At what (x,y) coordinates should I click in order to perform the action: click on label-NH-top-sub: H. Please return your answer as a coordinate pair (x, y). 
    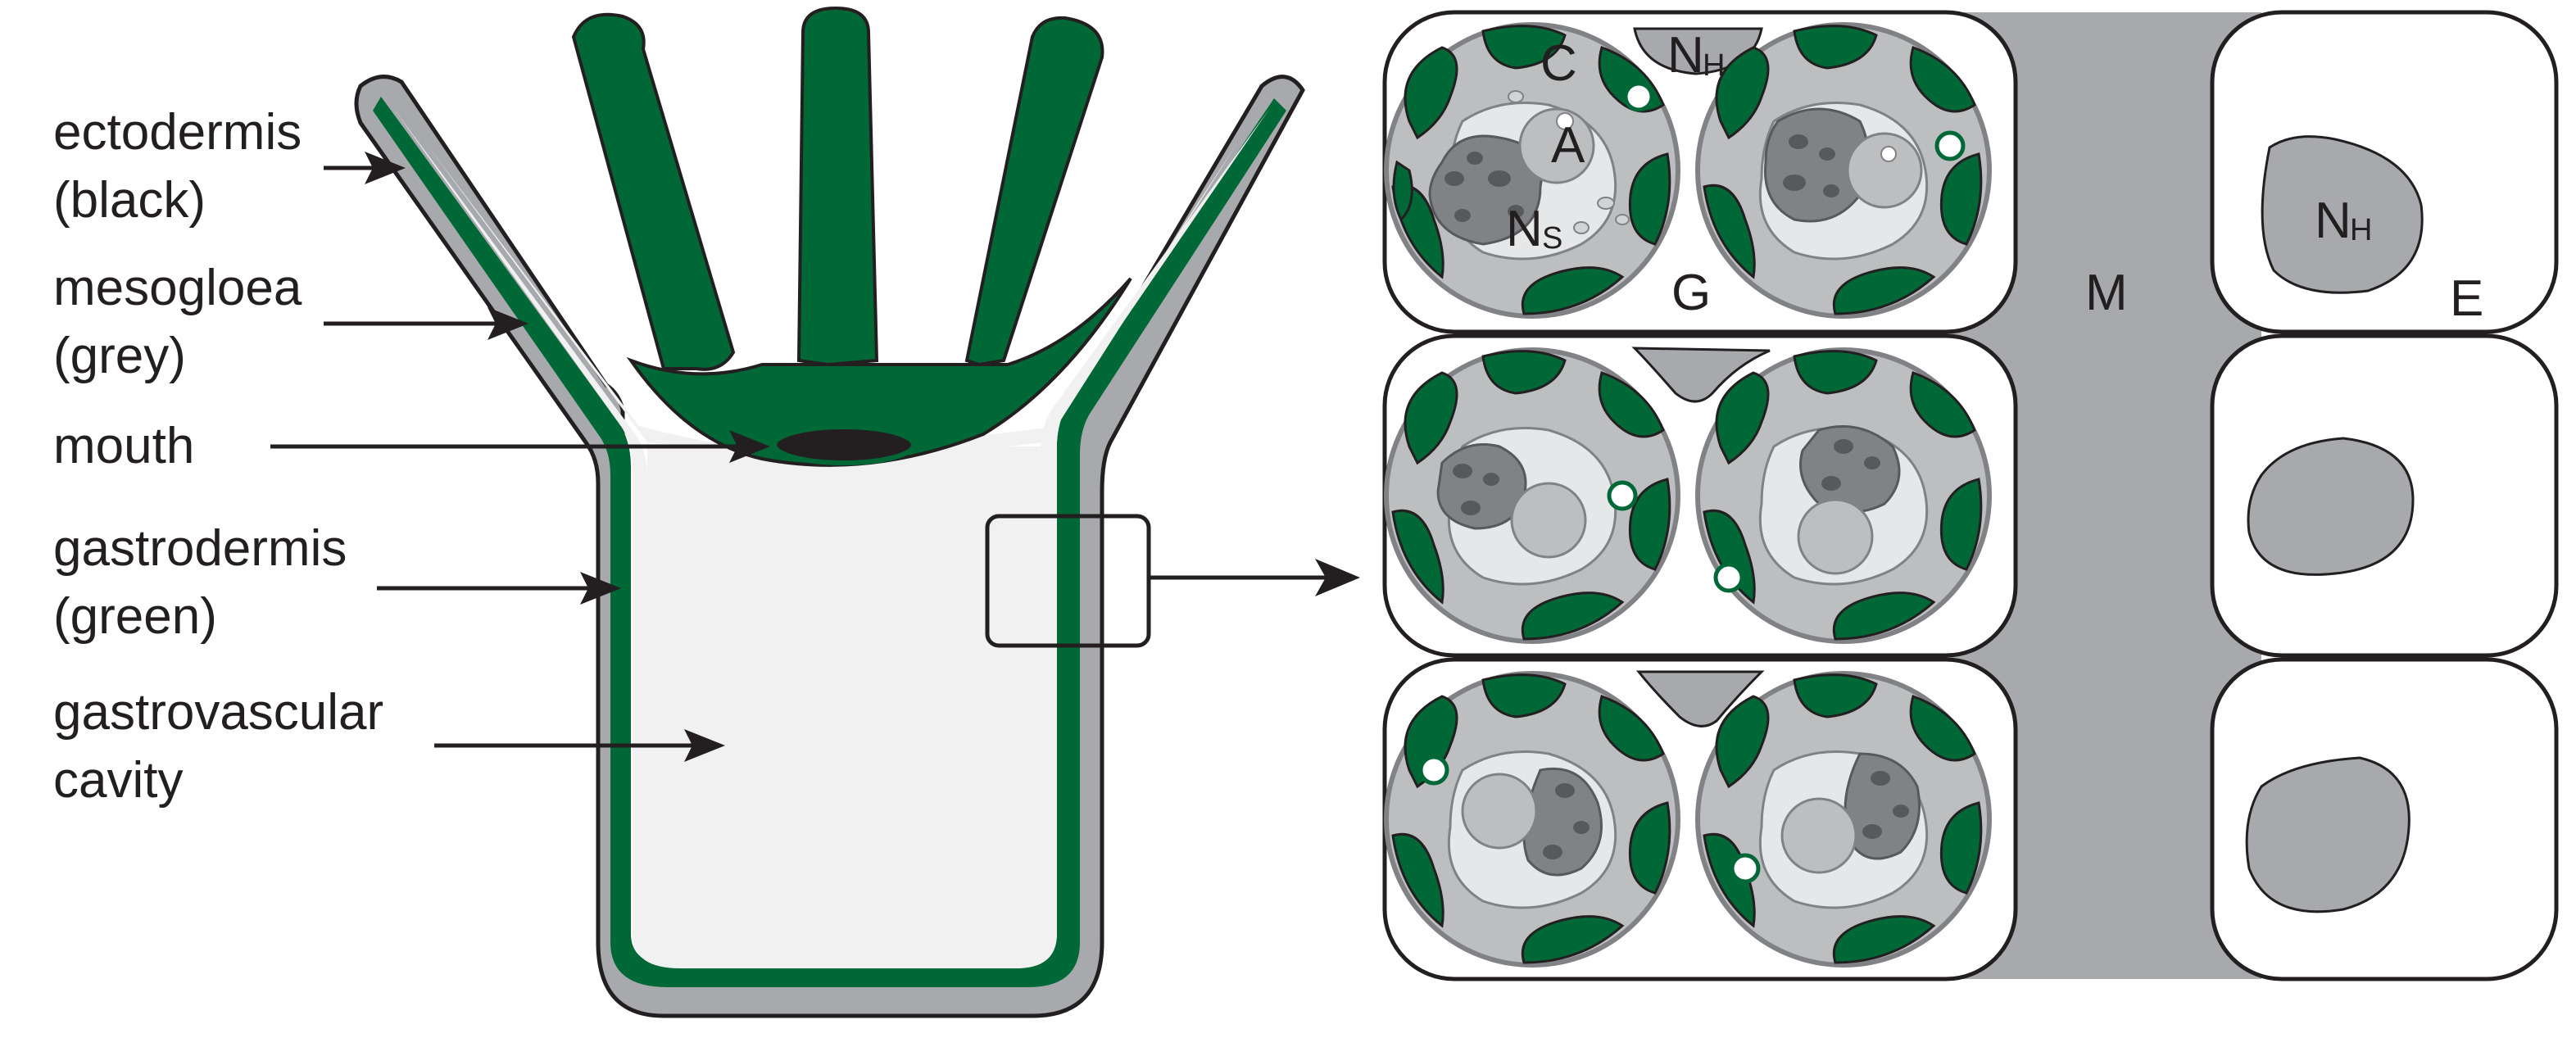
    Looking at the image, I should click on (1714, 65).